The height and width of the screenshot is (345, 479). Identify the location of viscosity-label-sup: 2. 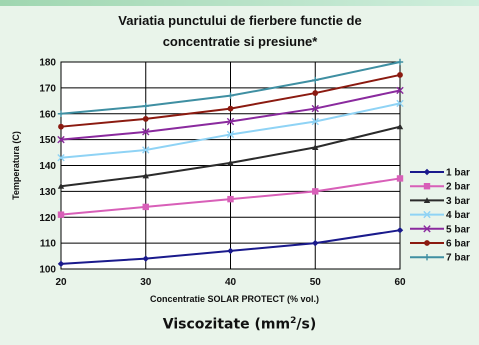
(293, 321).